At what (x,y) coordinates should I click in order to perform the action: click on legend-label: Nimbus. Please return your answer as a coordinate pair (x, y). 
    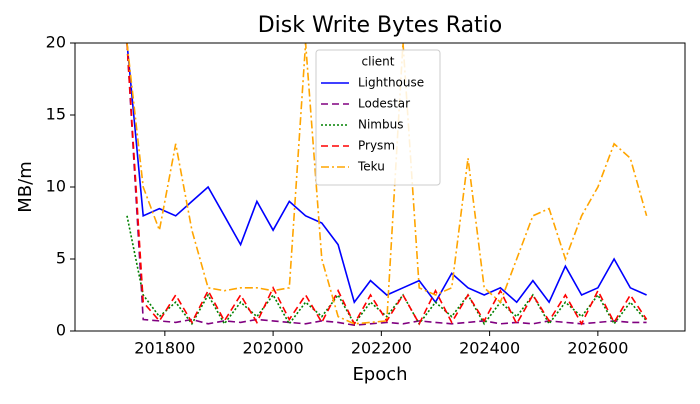
    Looking at the image, I should click on (380, 125).